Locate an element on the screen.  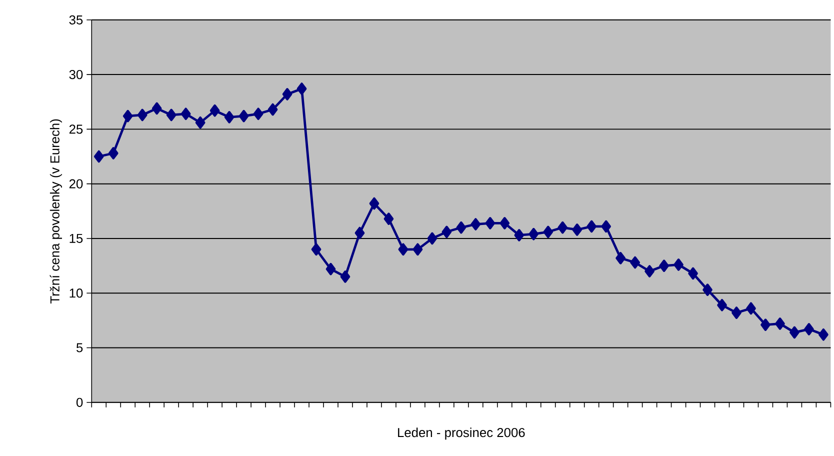
y-tick-label: 10 is located at coordinates (76, 293).